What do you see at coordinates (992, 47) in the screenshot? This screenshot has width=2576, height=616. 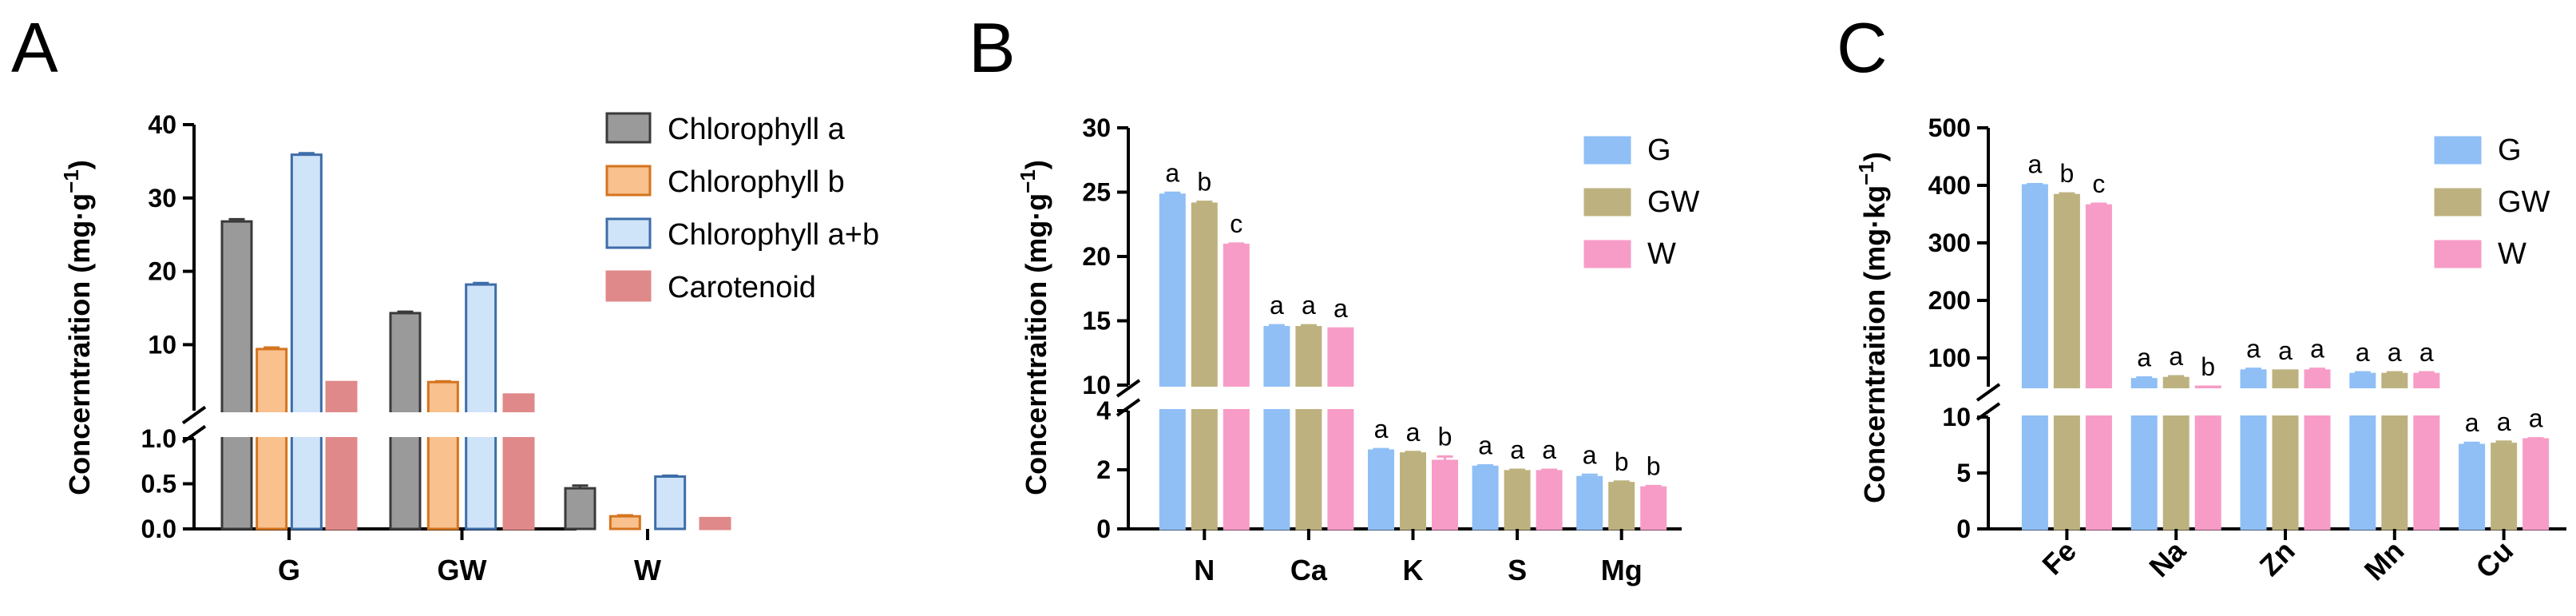 I see `panel-letter: B` at bounding box center [992, 47].